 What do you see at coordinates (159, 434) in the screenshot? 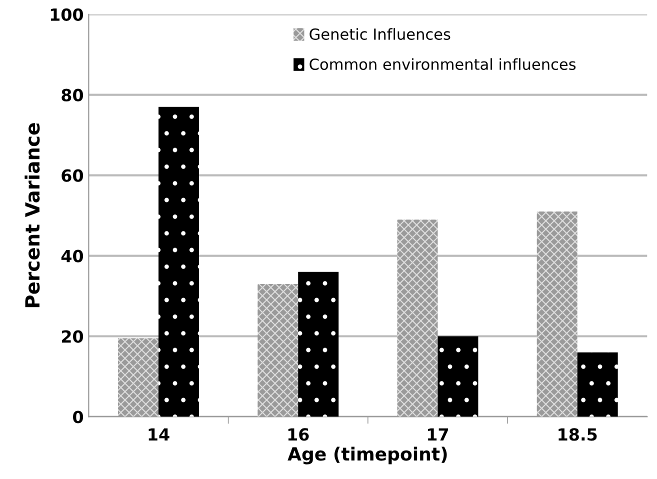
I see `x-tick-label: 14` at bounding box center [159, 434].